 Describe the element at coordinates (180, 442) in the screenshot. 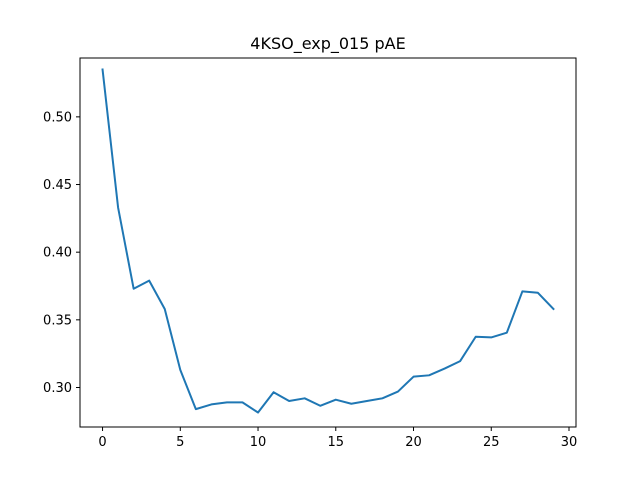

I see `x-tick-label: 5` at that location.